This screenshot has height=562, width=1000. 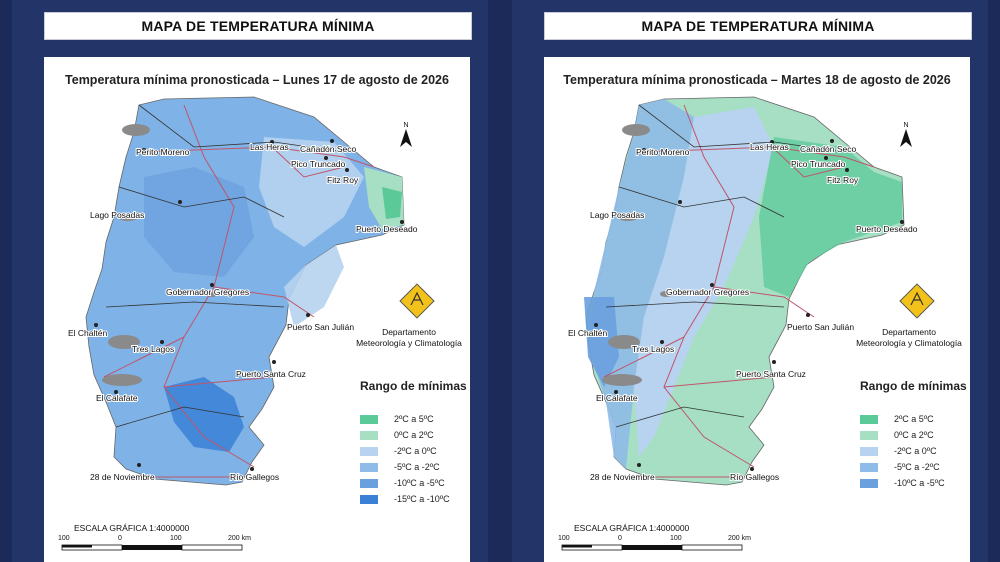 What do you see at coordinates (392, 203) in the screenshot?
I see `zone-warmest` at bounding box center [392, 203].